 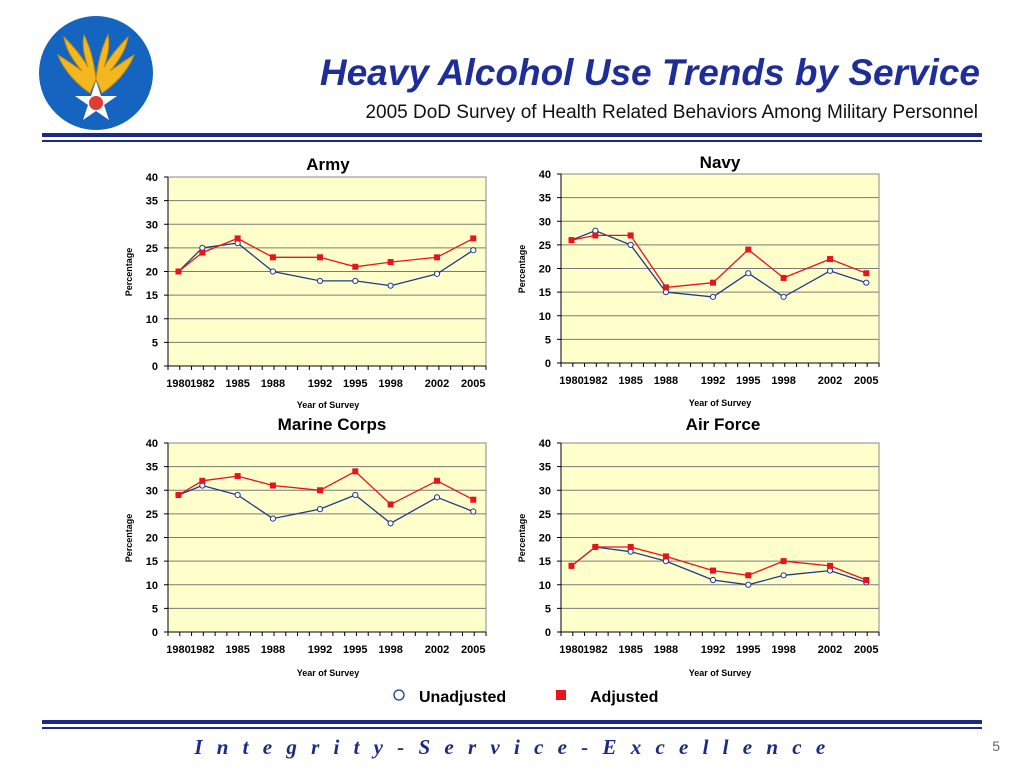 What do you see at coordinates (545, 222) in the screenshot?
I see `navy-y-tick-label: 30` at bounding box center [545, 222].